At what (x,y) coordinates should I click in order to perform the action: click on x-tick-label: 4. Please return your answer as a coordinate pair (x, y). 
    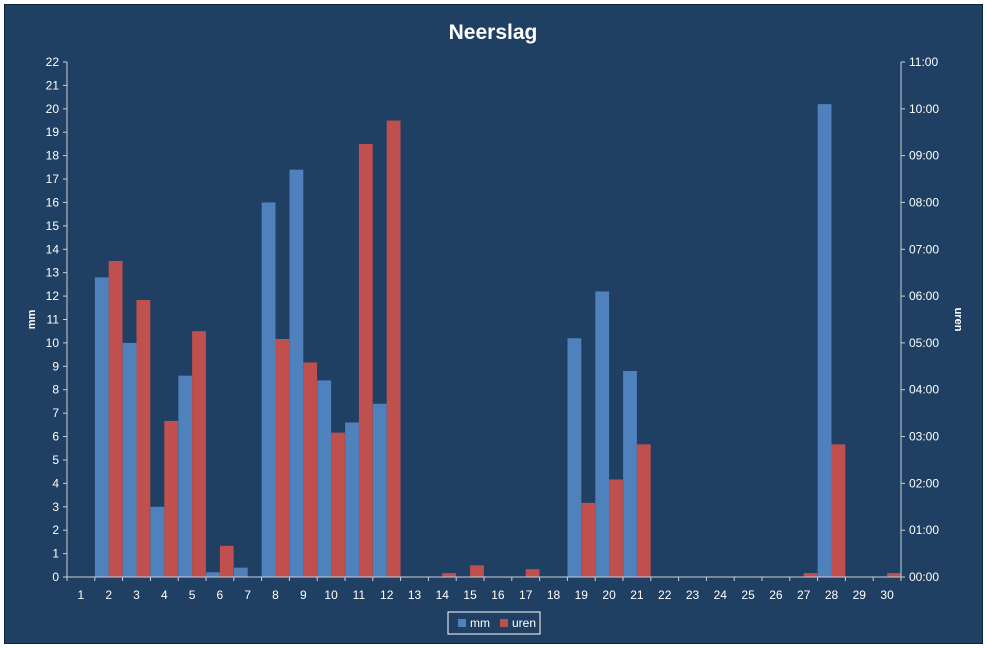
    Looking at the image, I should click on (164, 595).